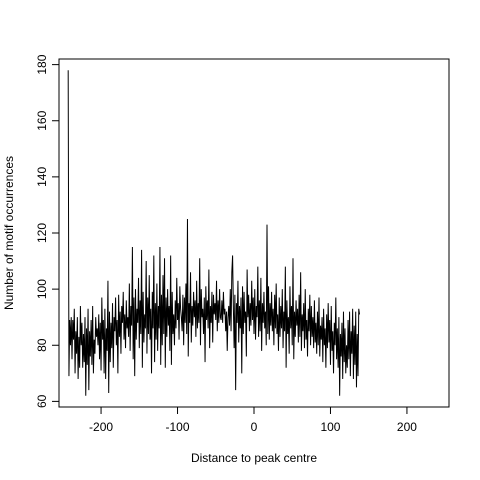 This screenshot has height=480, width=480. I want to click on x-axis-label: Distance to peak centre, so click(254, 458).